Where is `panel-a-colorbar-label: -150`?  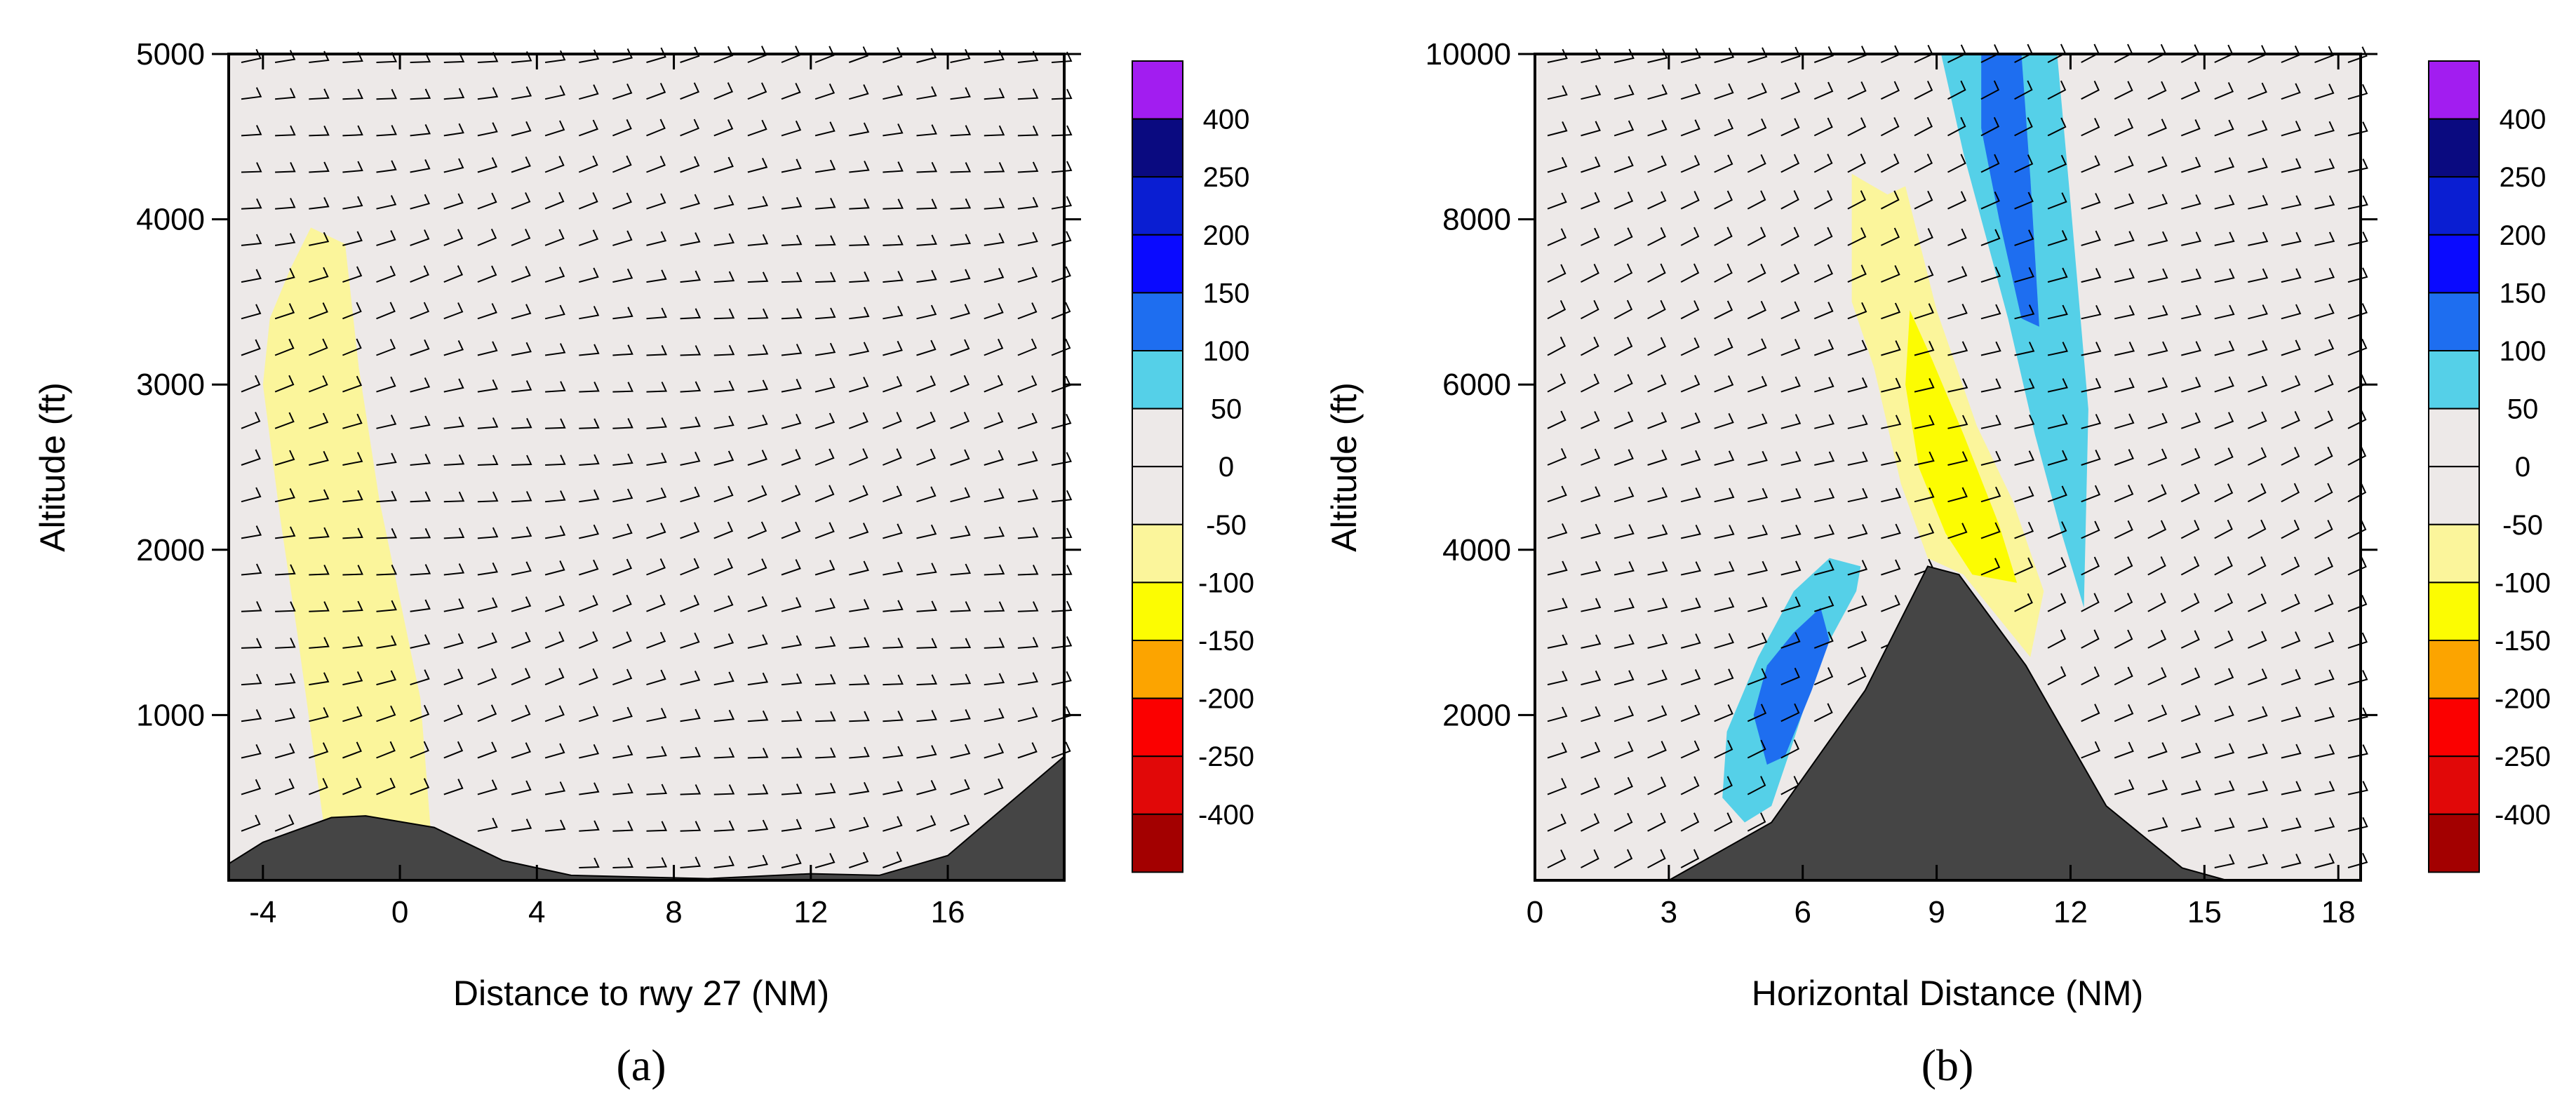
panel-a-colorbar-label: -150 is located at coordinates (1226, 642).